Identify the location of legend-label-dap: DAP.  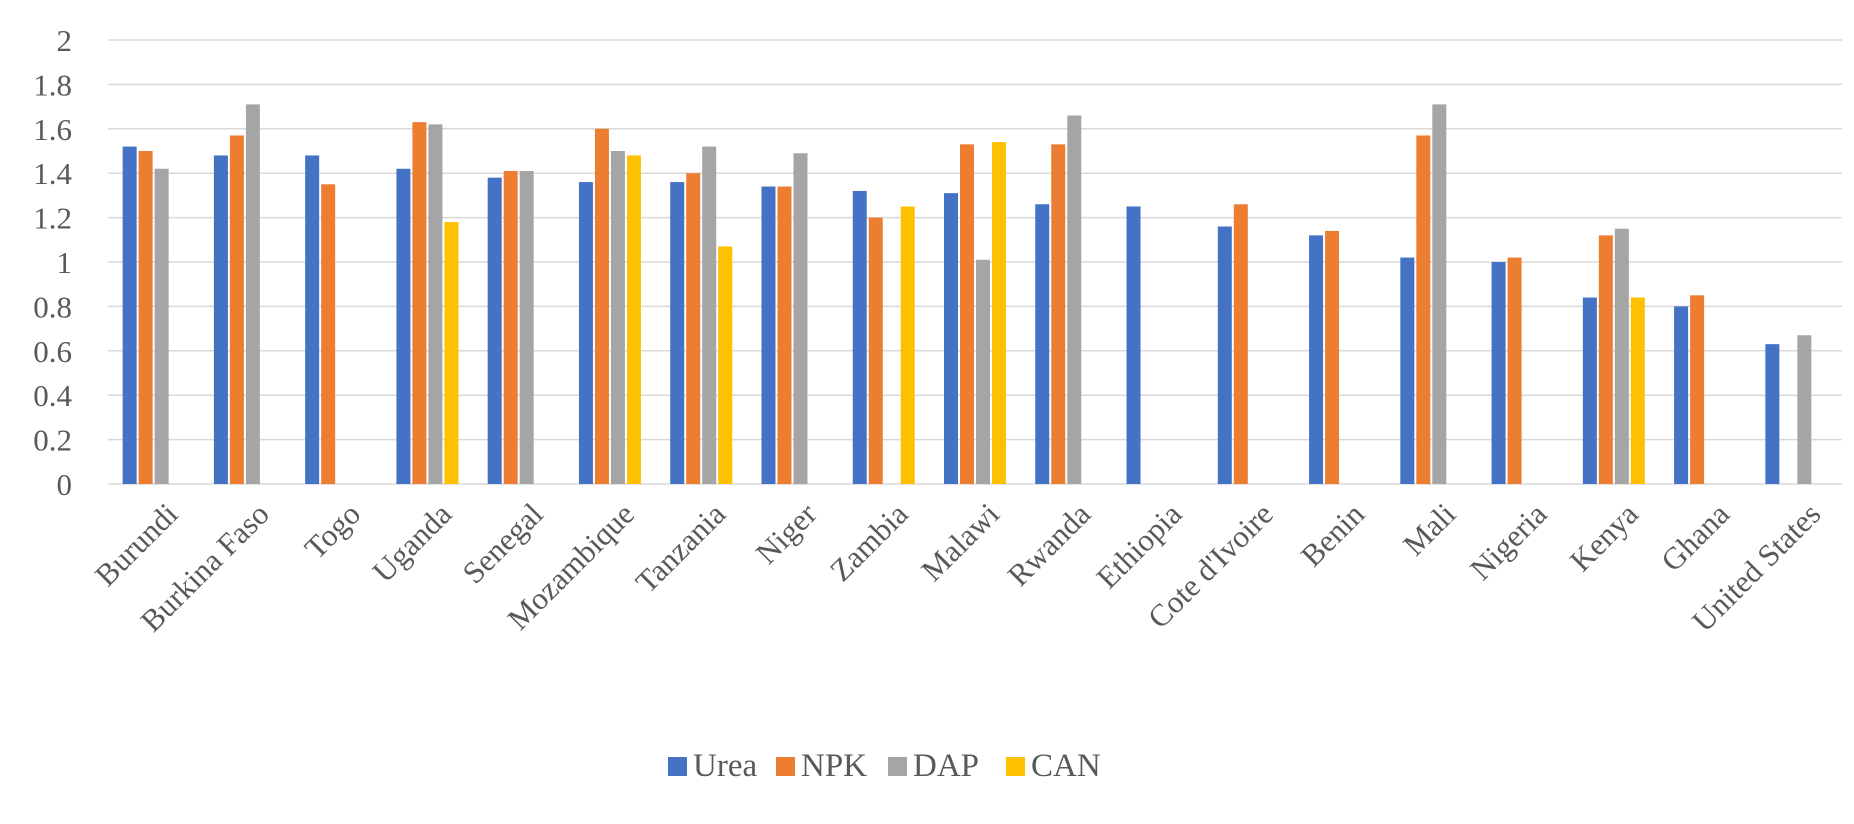
(946, 766).